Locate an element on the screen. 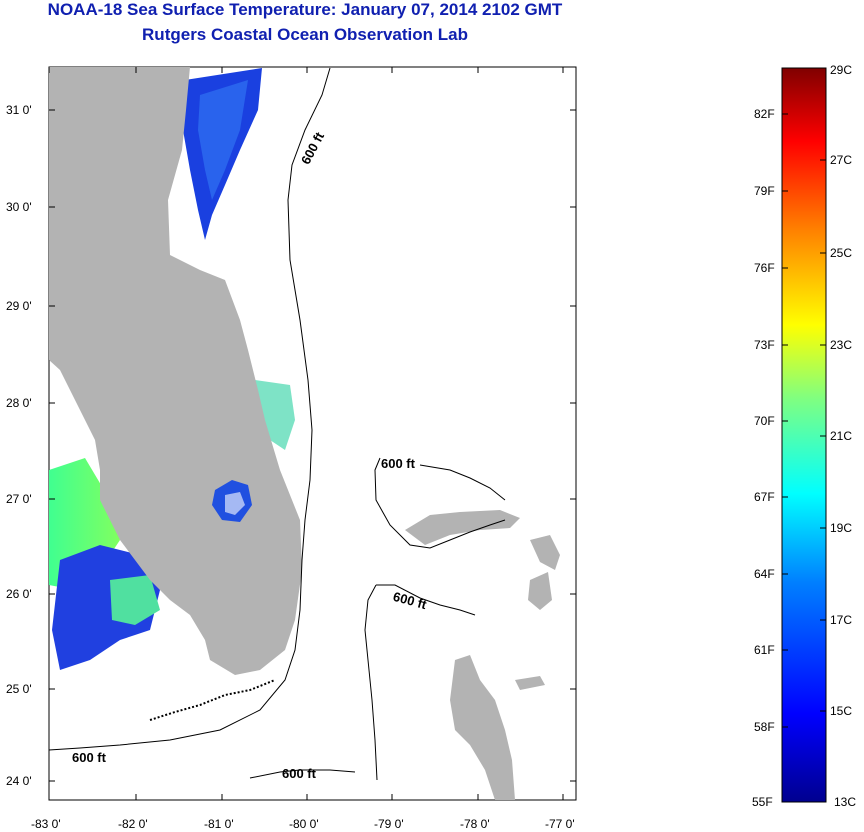 Image resolution: width=864 pixels, height=832 pixels. colorbar-bottom-f: 55F is located at coordinates (762, 802).